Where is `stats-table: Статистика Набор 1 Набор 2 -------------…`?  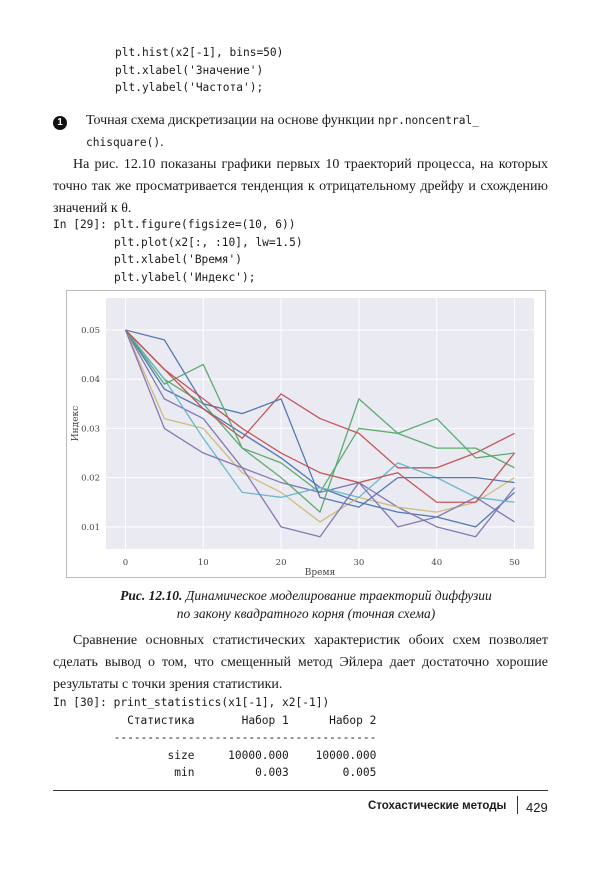
stats-table: Статистика Набор 1 Набор 2 -------------… is located at coordinates (215, 747).